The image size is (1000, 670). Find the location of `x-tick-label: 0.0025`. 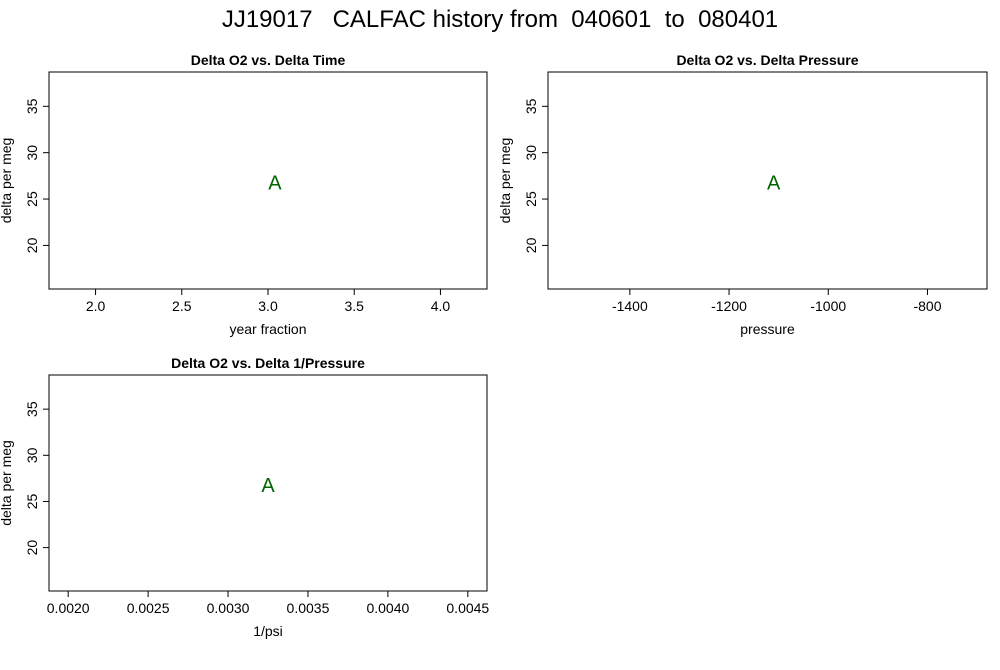

x-tick-label: 0.0025 is located at coordinates (148, 608).